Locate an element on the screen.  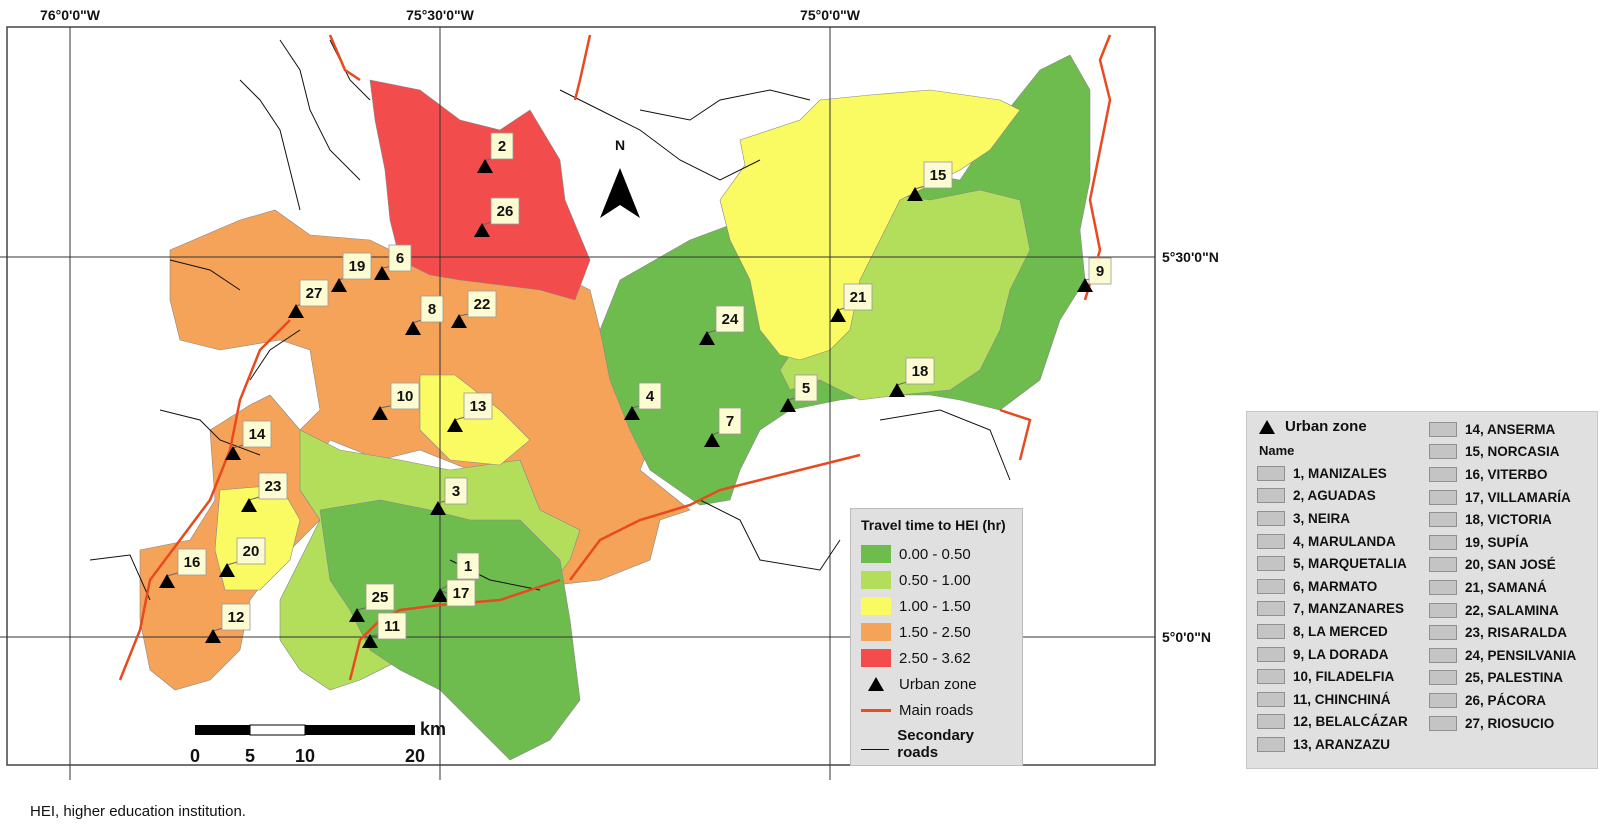
marker-label: 12 is located at coordinates (236, 617).